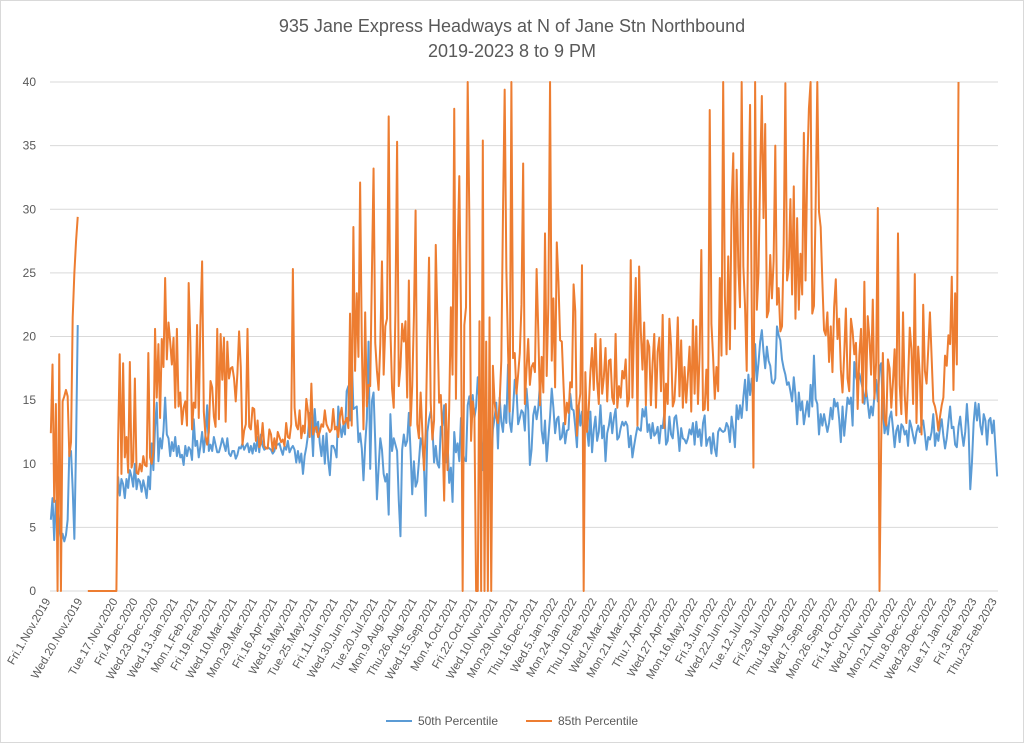 This screenshot has width=1024, height=743. I want to click on legend-swatch-50th, so click(398, 721).